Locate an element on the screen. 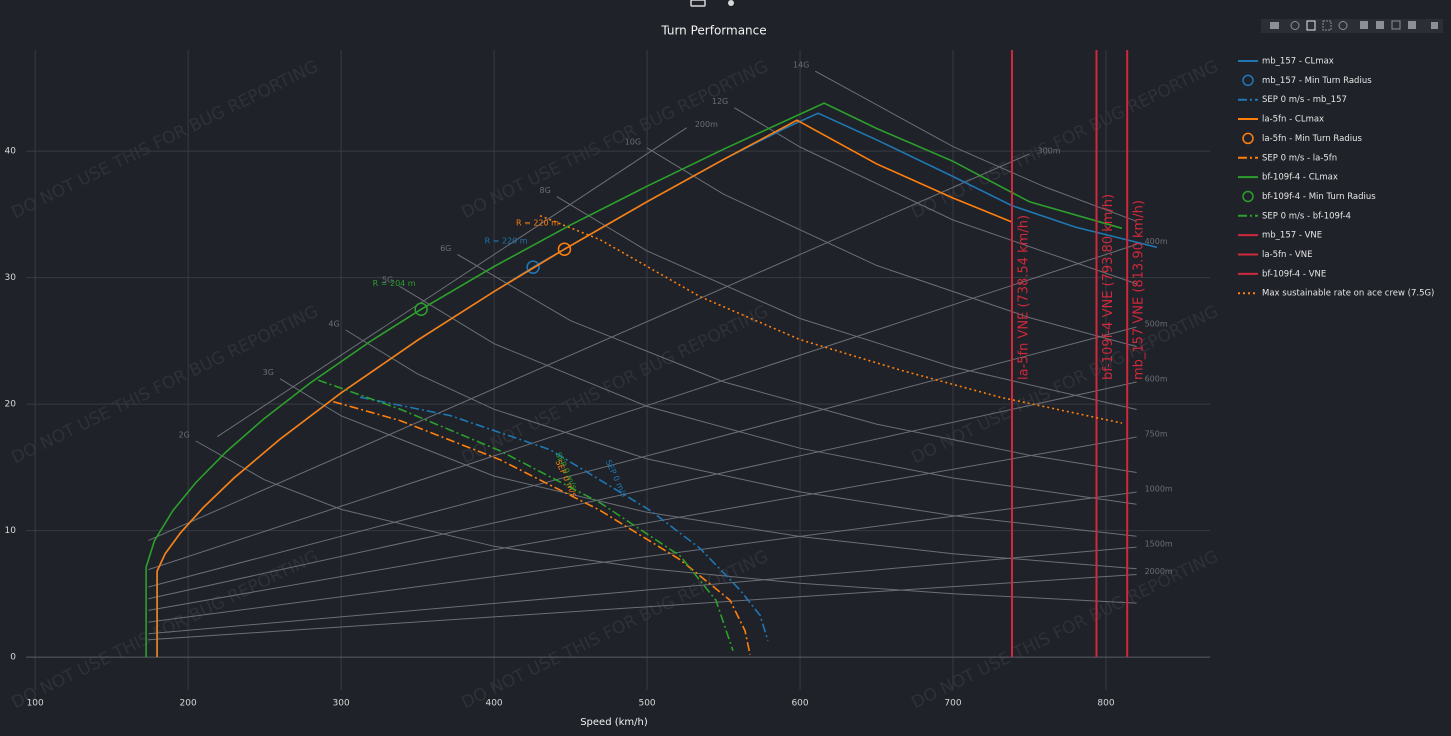 The width and height of the screenshot is (1451, 736). g-line-label: 3G is located at coordinates (268, 372).